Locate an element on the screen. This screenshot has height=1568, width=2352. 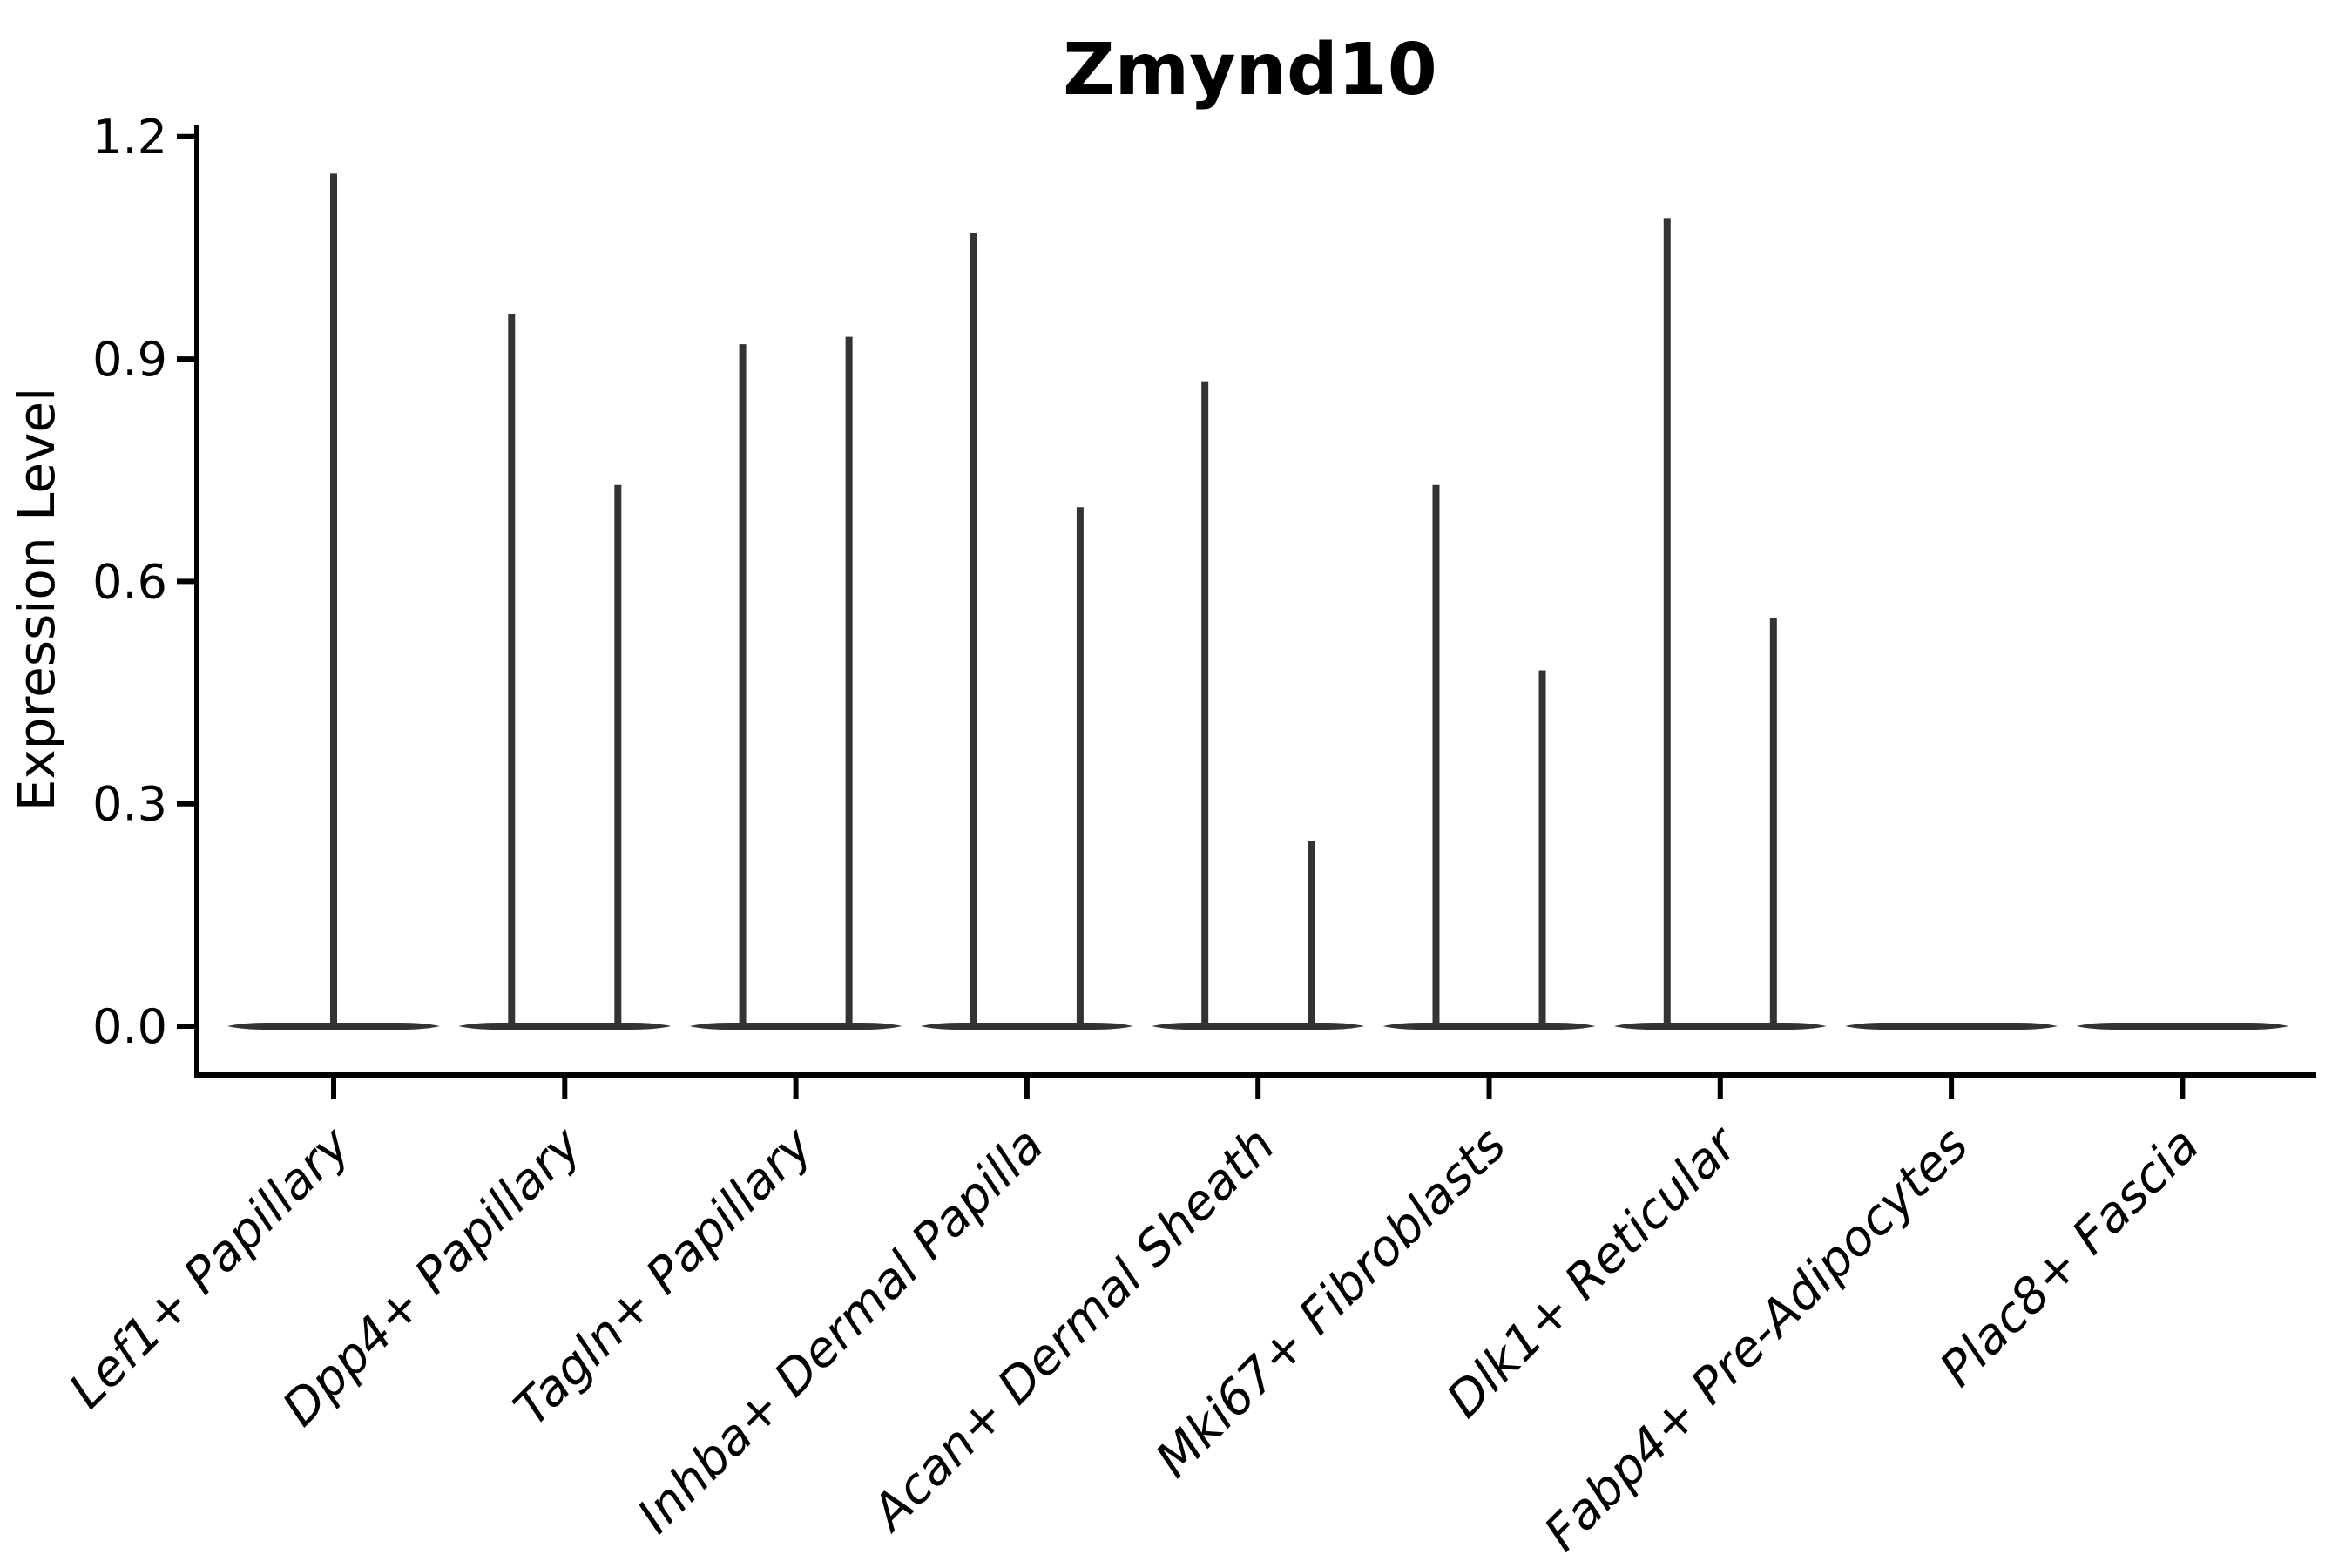
y-tick-label: 0.9 is located at coordinates (129, 359).